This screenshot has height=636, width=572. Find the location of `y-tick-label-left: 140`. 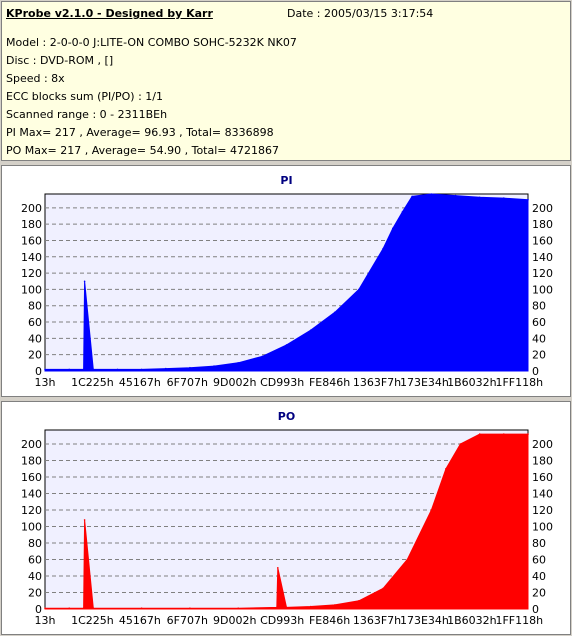

y-tick-label-left: 140 is located at coordinates (31, 494).